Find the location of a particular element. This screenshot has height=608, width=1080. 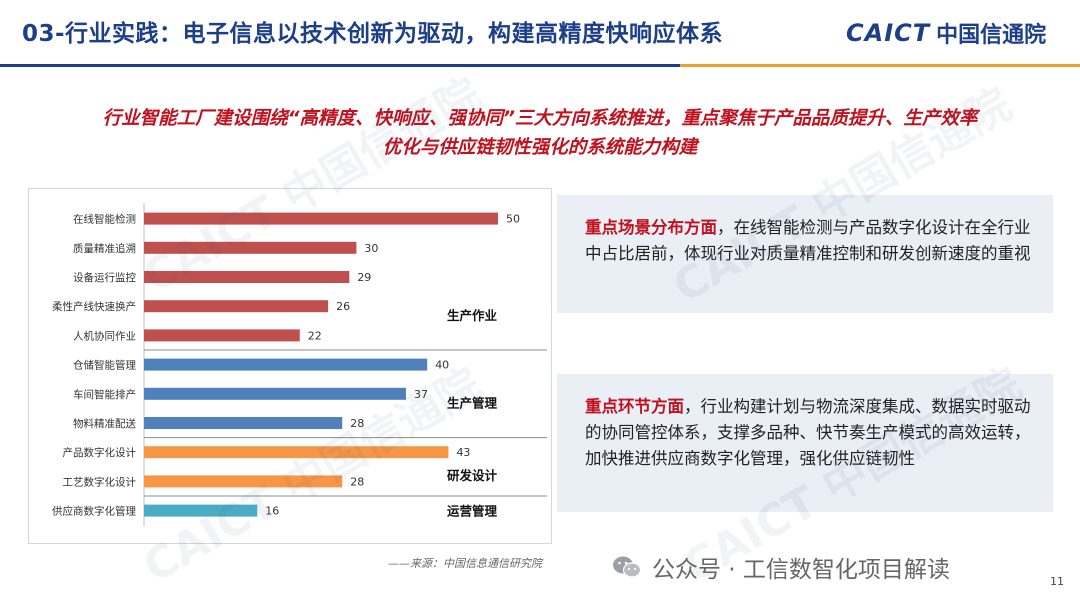

header-rule-blue is located at coordinates (340, 65).